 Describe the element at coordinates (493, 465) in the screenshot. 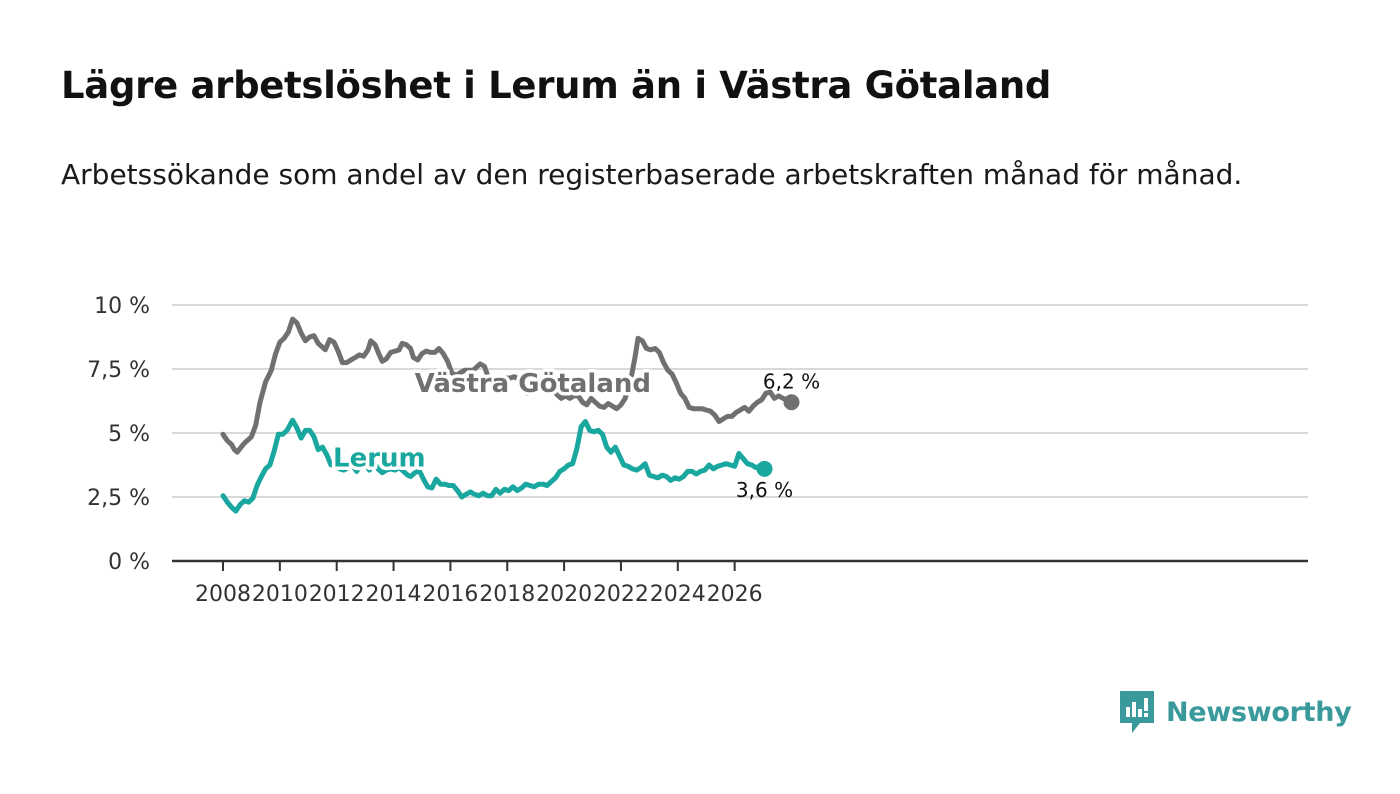

I see `series-line-lerum` at that location.